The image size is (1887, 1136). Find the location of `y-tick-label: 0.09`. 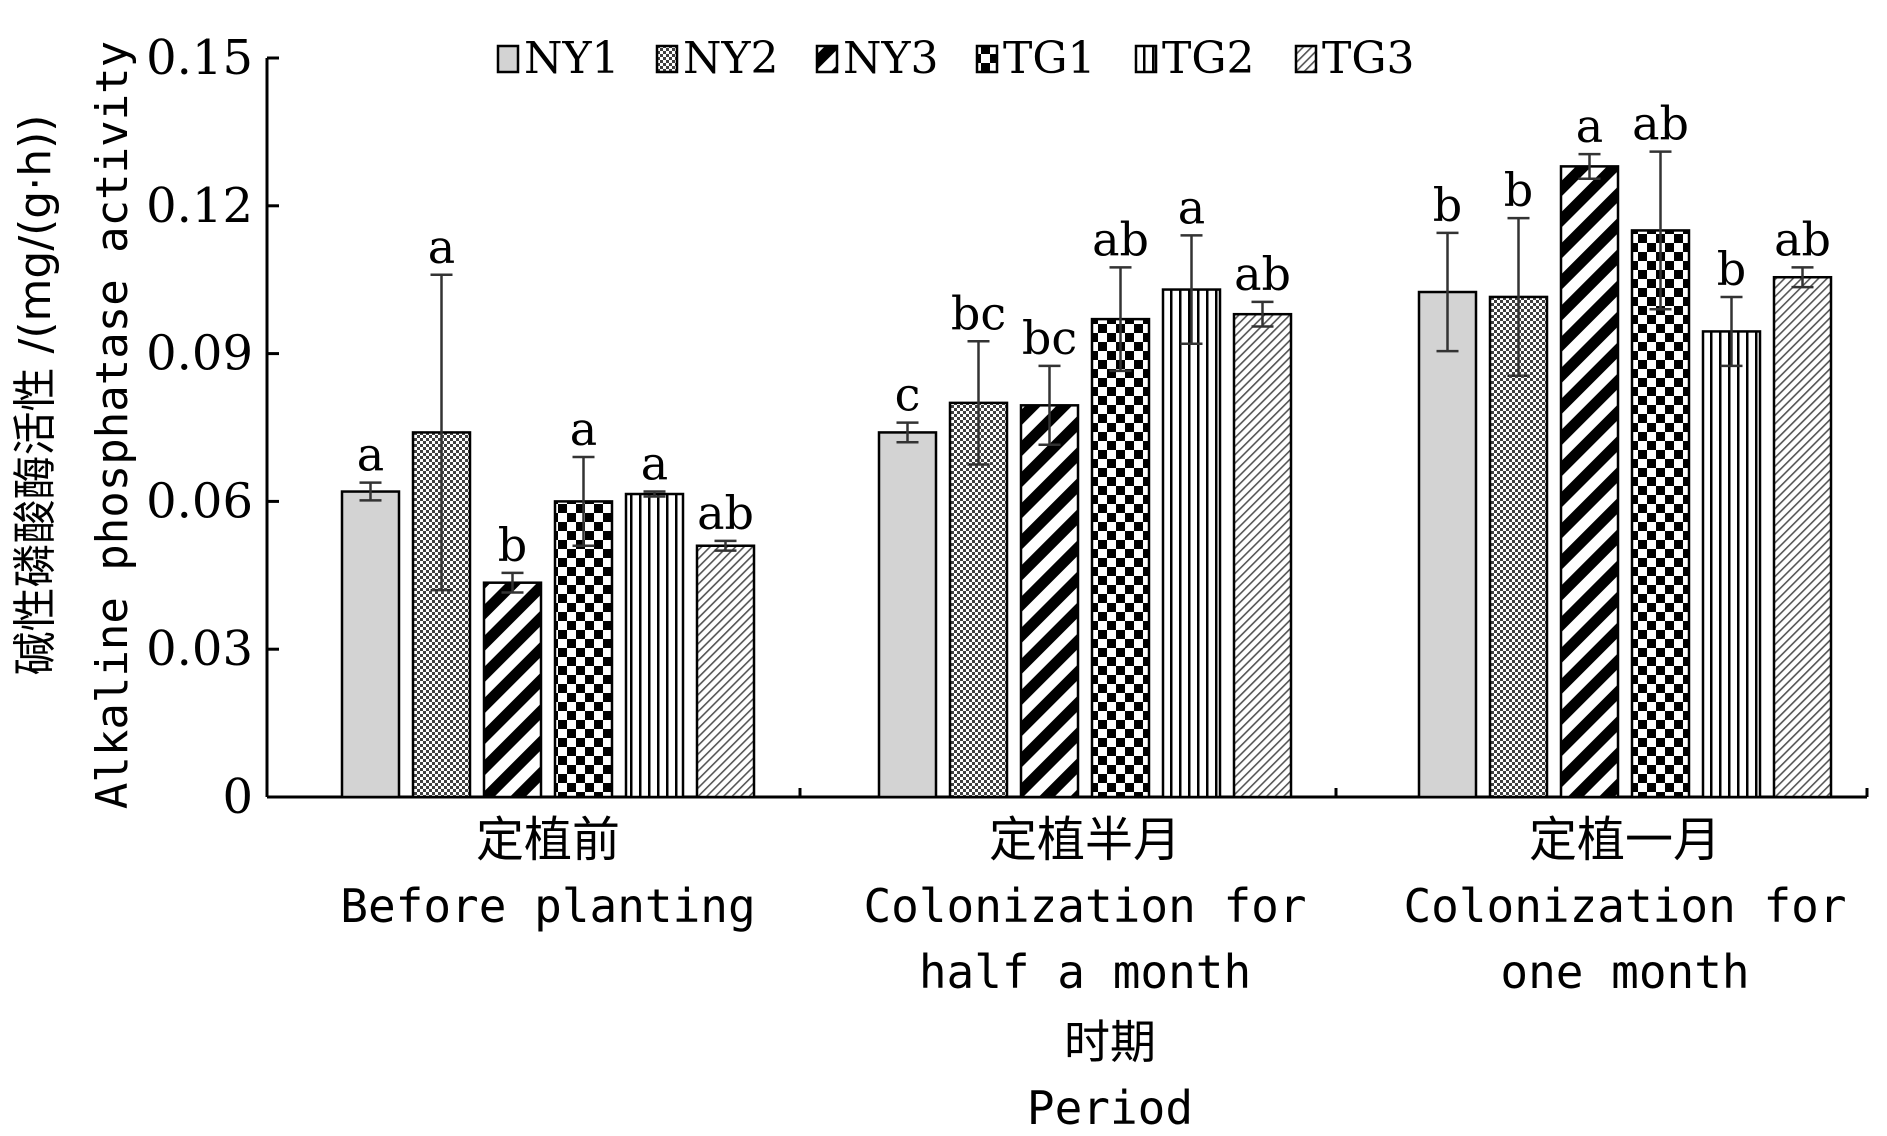

y-tick-label: 0.09 is located at coordinates (199, 354).